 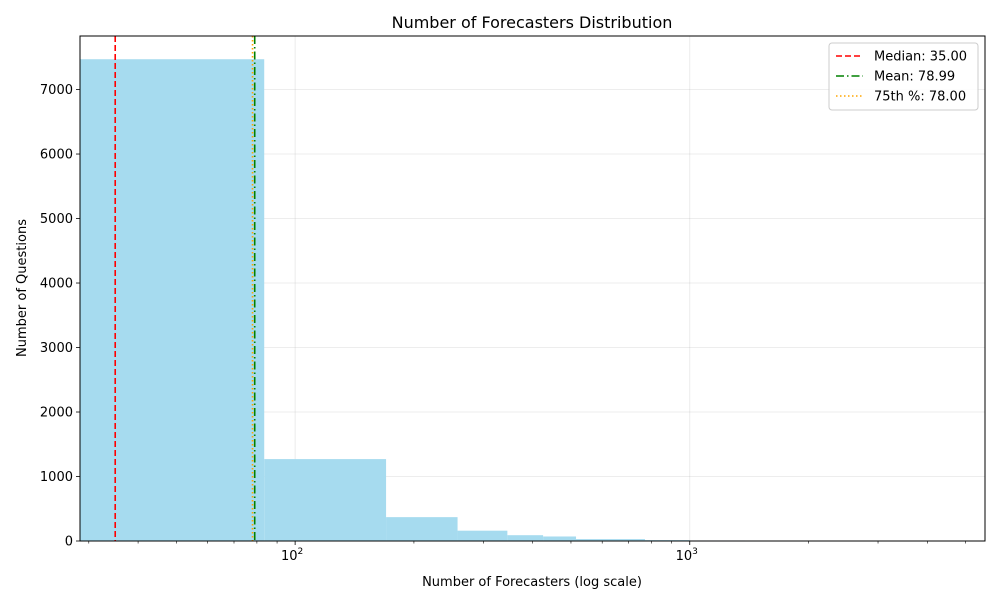 What do you see at coordinates (532, 22) in the screenshot?
I see `chart-title: Number of Forecasters Distribution` at bounding box center [532, 22].